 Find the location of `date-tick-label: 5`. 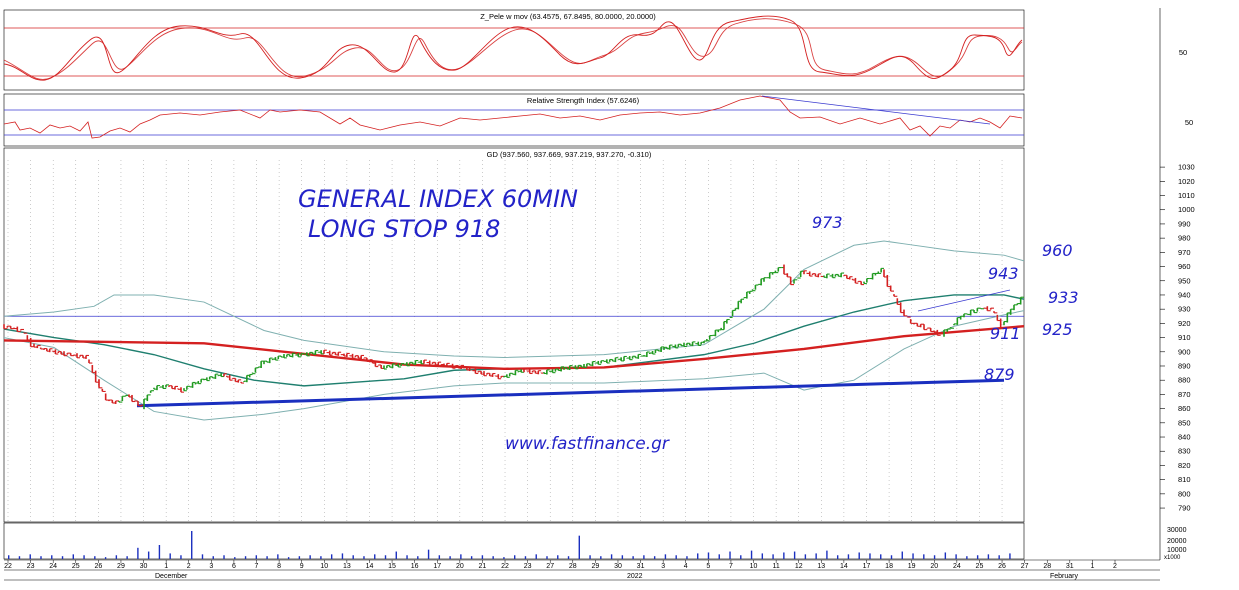

date-tick-label: 5 is located at coordinates (708, 566).